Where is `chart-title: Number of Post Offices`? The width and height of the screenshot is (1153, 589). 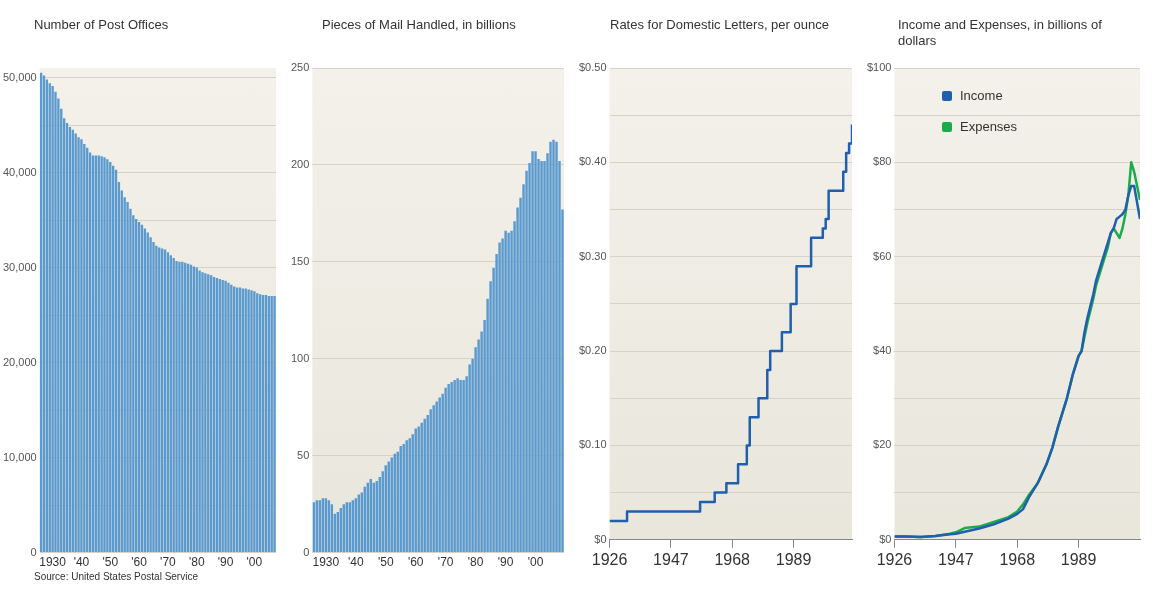 chart-title: Number of Post Offices is located at coordinates (102, 25).